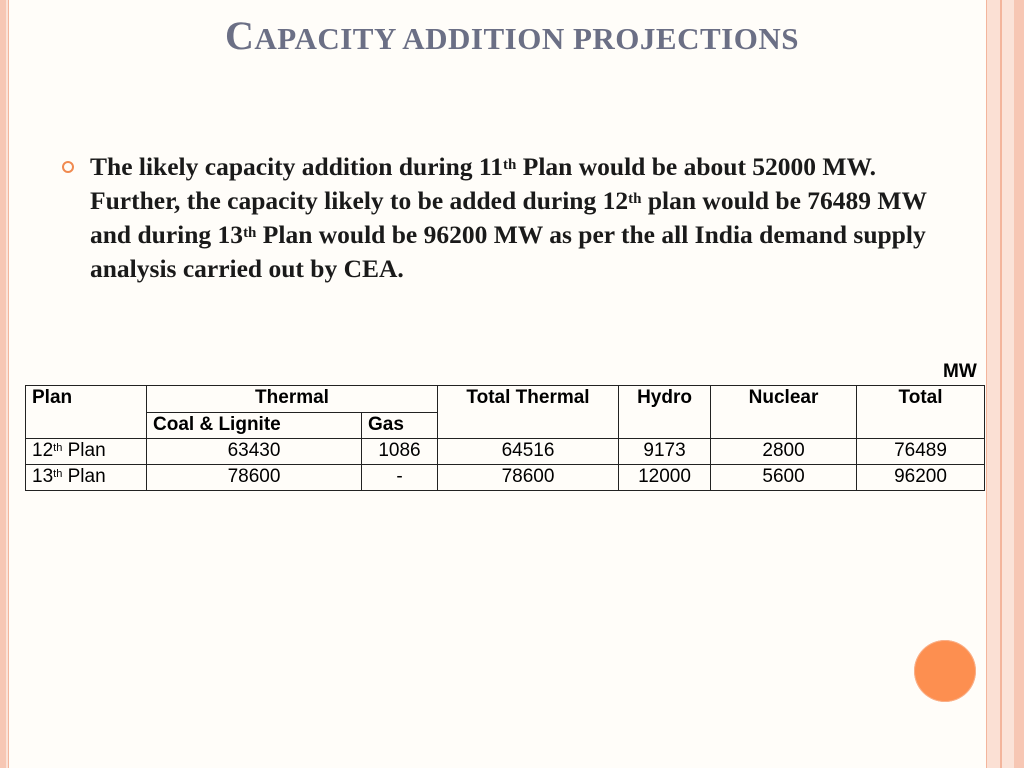 This screenshot has height=768, width=1024. What do you see at coordinates (86, 477) in the screenshot?
I see `cell-plan: 13th Plan` at bounding box center [86, 477].